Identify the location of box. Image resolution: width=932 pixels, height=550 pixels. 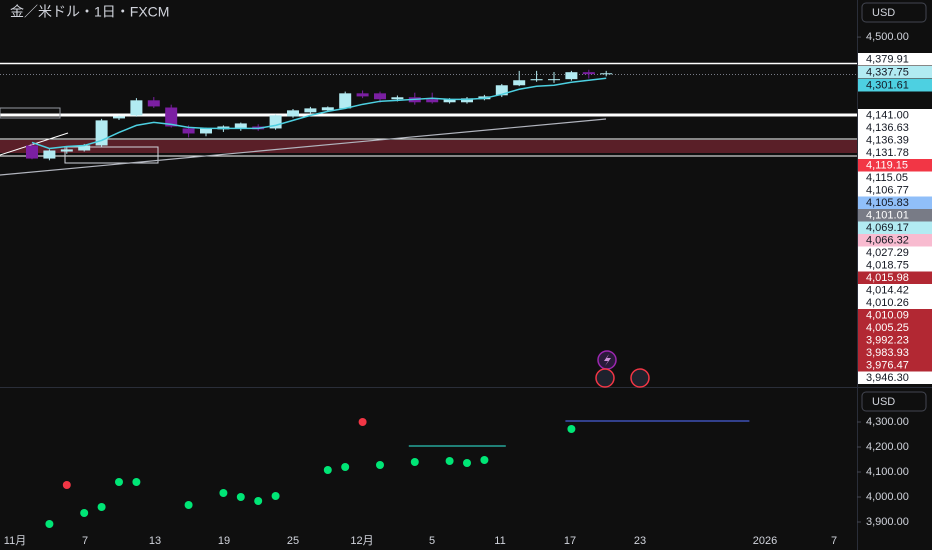
(30, 113).